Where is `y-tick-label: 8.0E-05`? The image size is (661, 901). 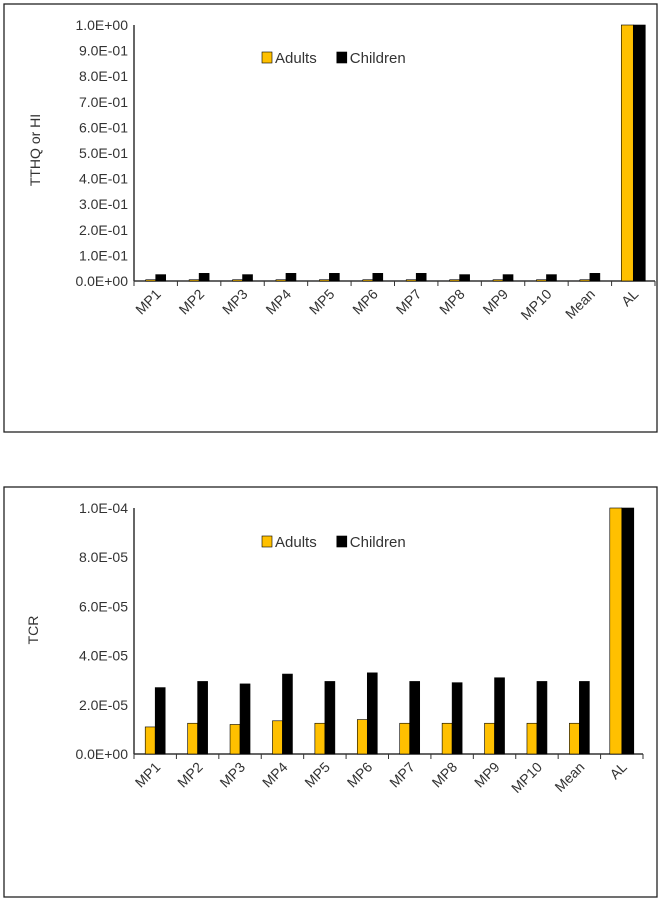 y-tick-label: 8.0E-05 is located at coordinates (103, 557).